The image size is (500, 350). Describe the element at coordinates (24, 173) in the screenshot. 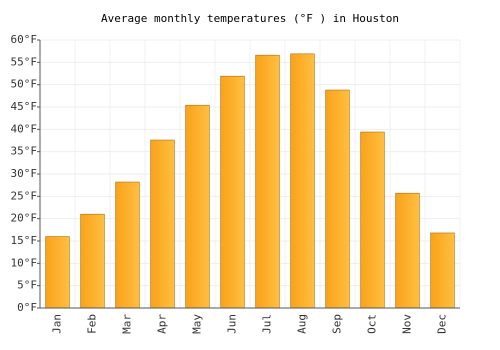

I see `y-tick-label: 30°F` at that location.